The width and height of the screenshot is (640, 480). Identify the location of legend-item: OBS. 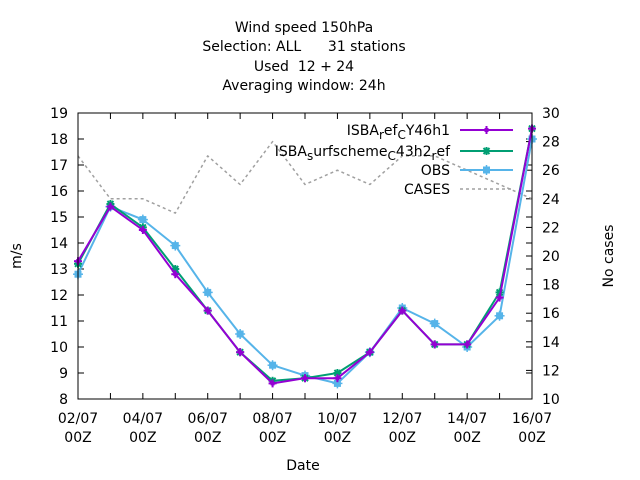
(467, 171).